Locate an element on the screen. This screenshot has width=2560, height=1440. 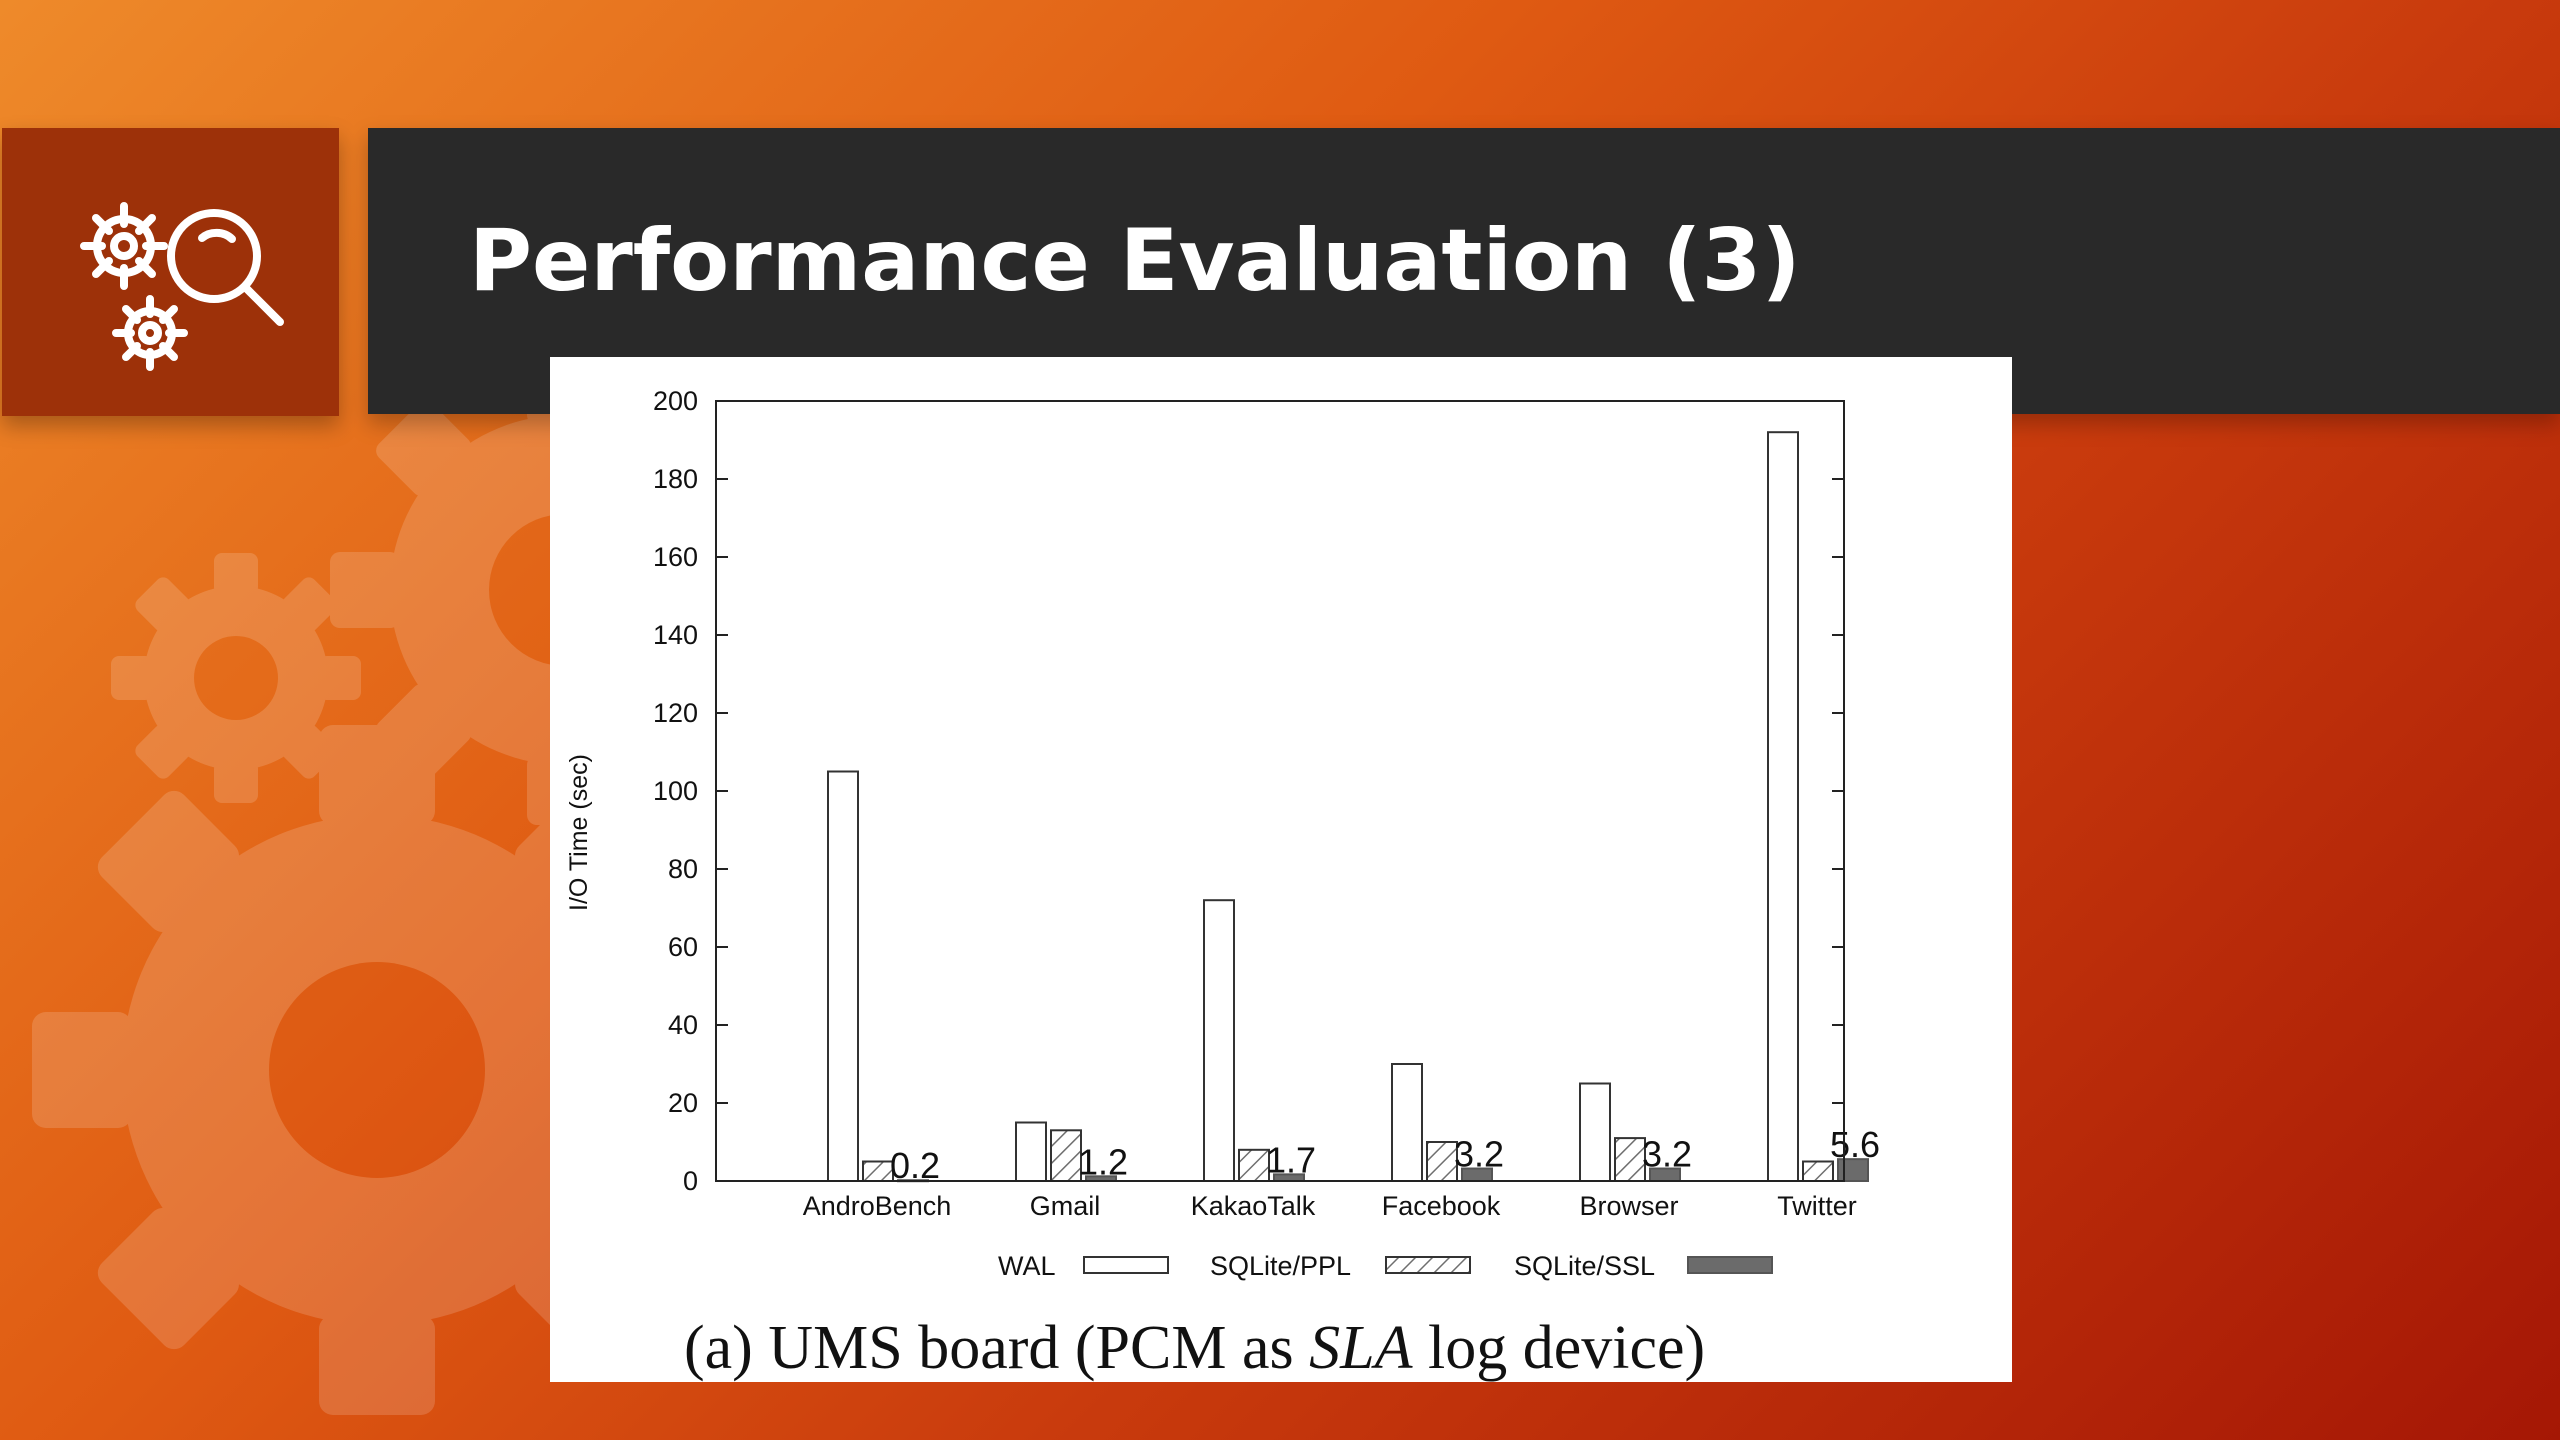
y-tick-label-140: 140 is located at coordinates (675, 635).